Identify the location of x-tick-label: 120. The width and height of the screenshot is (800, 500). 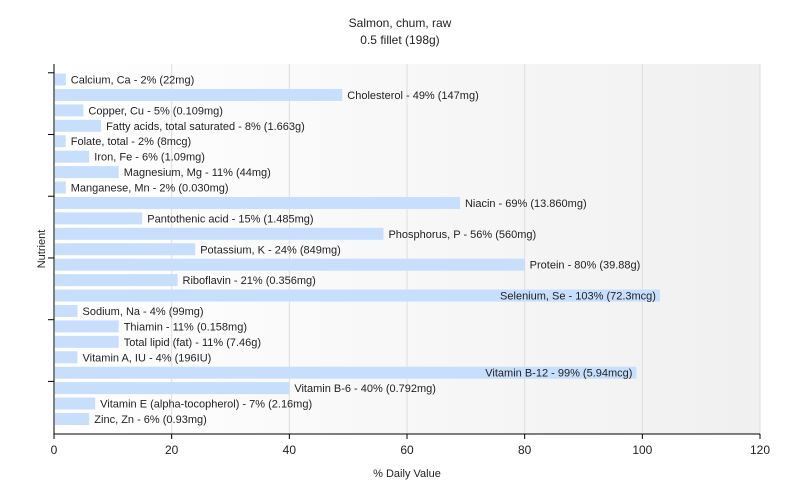
(760, 450).